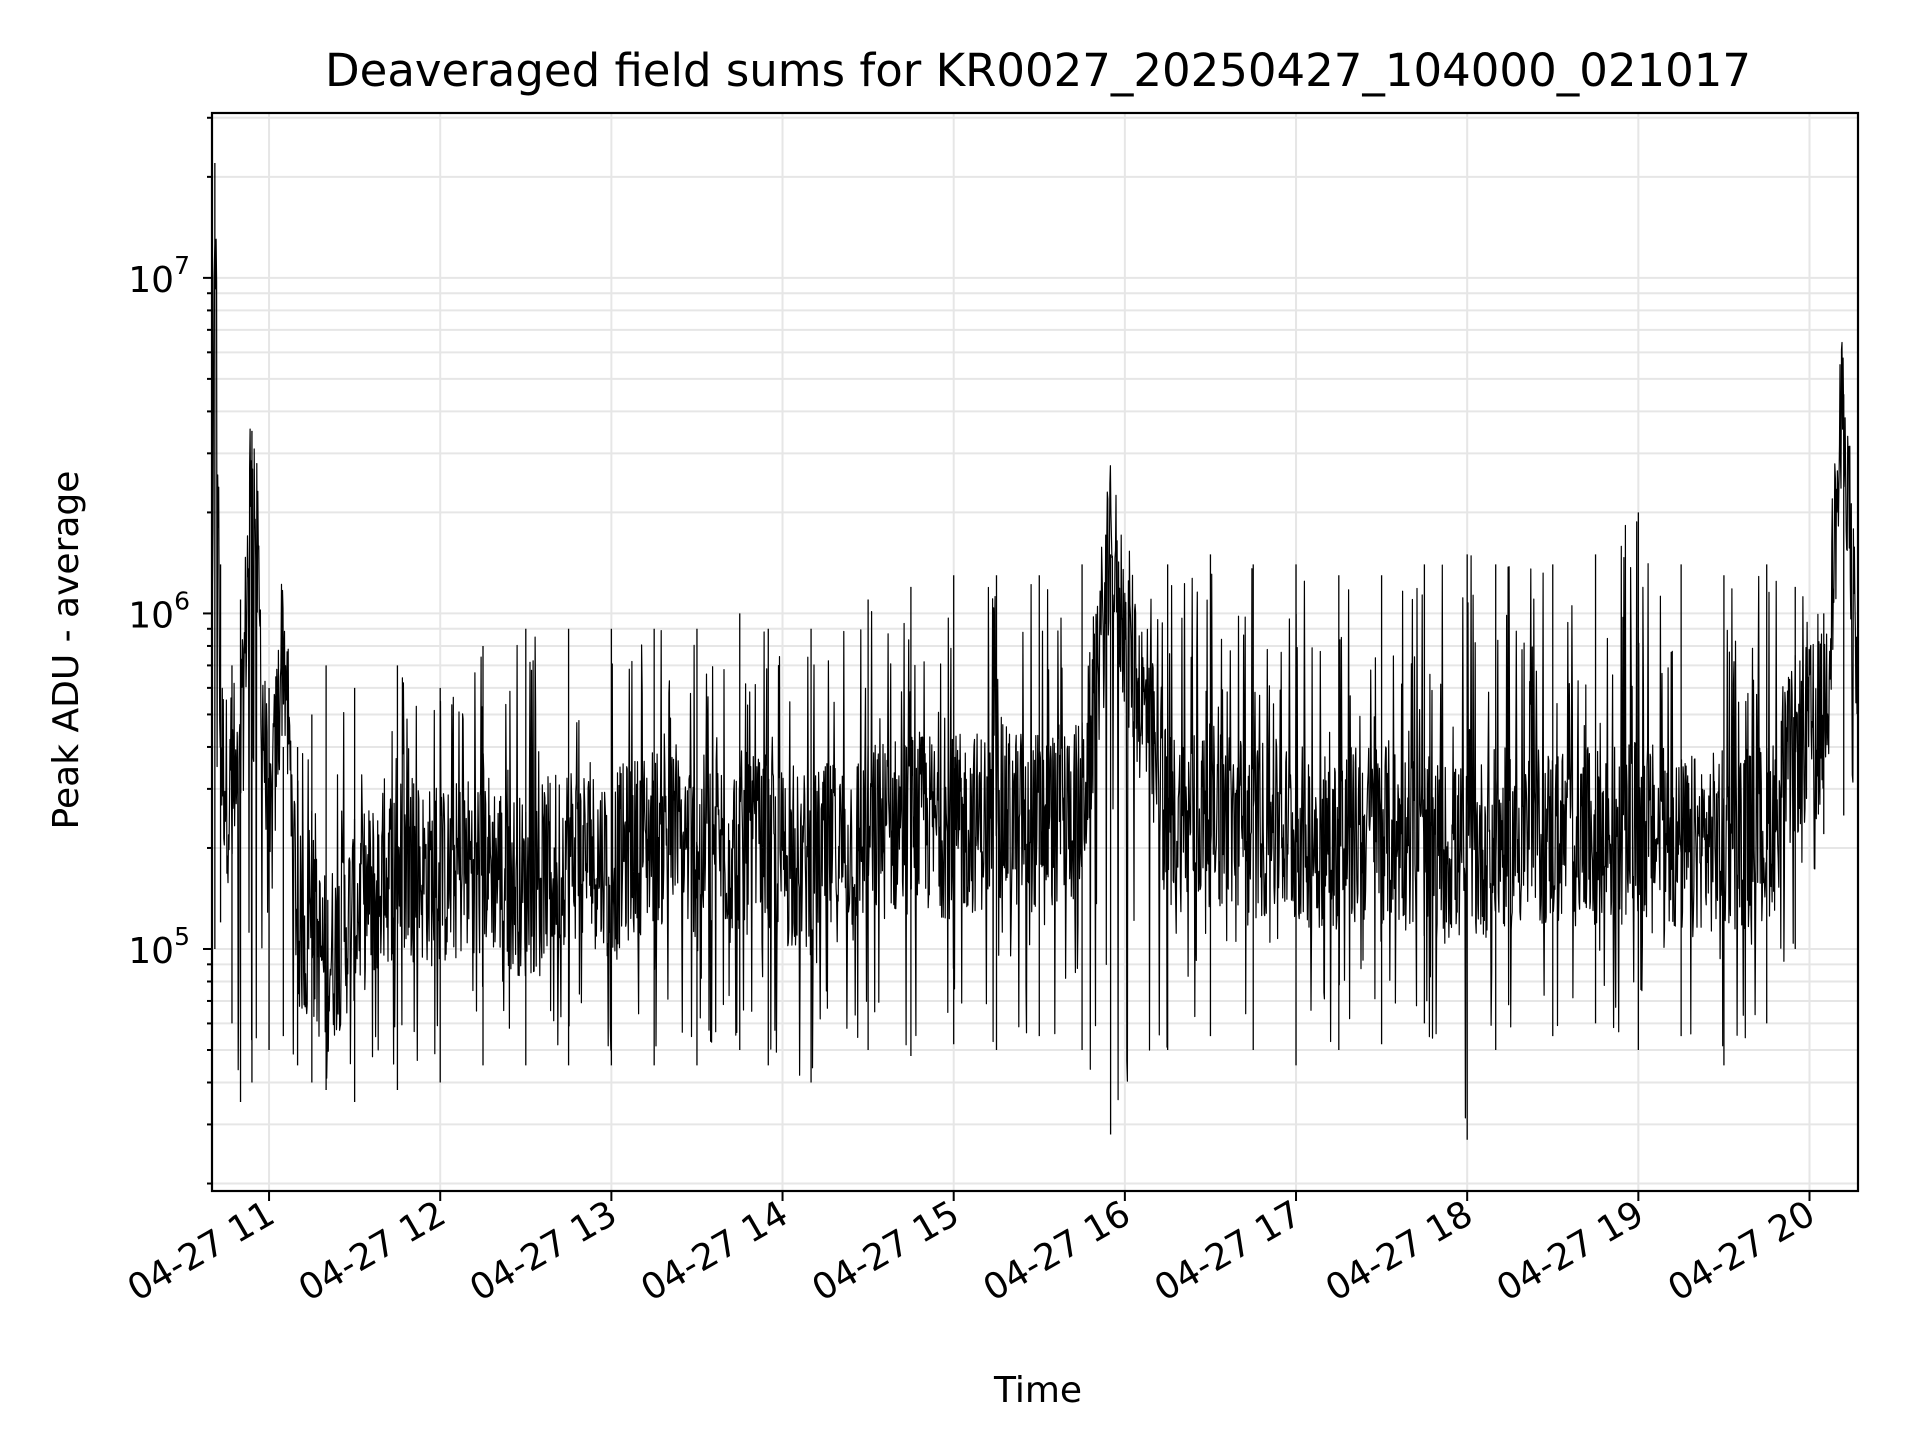 Image resolution: width=1920 pixels, height=1440 pixels. Describe the element at coordinates (159, 611) in the screenshot. I see `y-tick-label: 10⁶` at that location.